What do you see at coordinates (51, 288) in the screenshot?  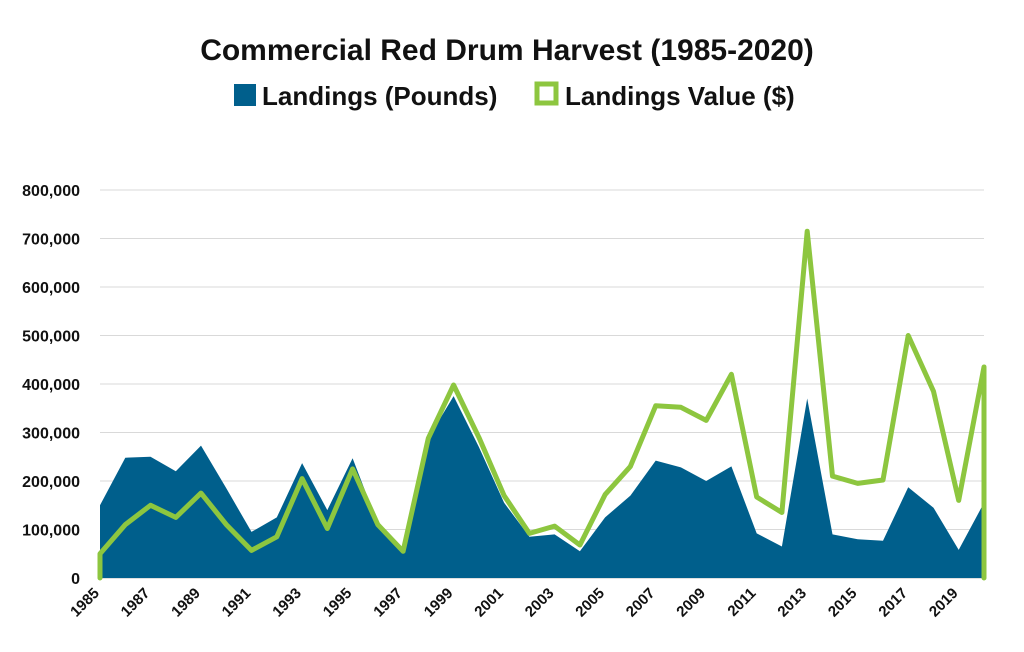 I see `y-tick-label: 600,000` at bounding box center [51, 288].